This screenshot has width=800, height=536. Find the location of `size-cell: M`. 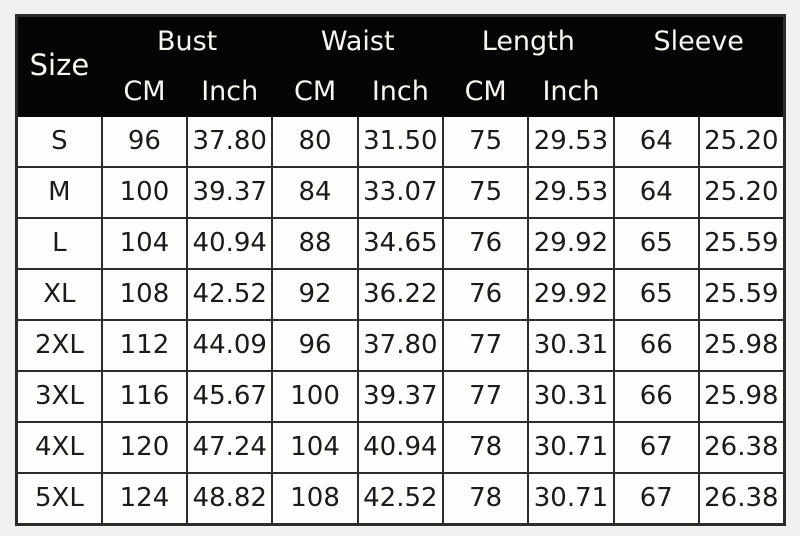

size-cell: M is located at coordinates (59, 192).